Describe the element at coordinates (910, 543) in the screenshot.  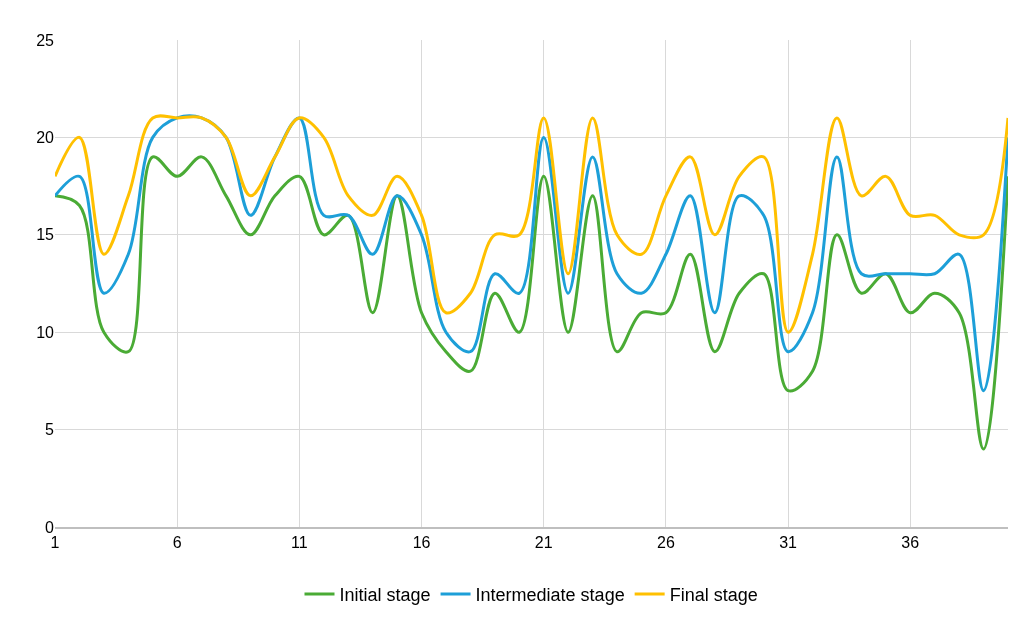
I see `x-tick-label: 36` at that location.